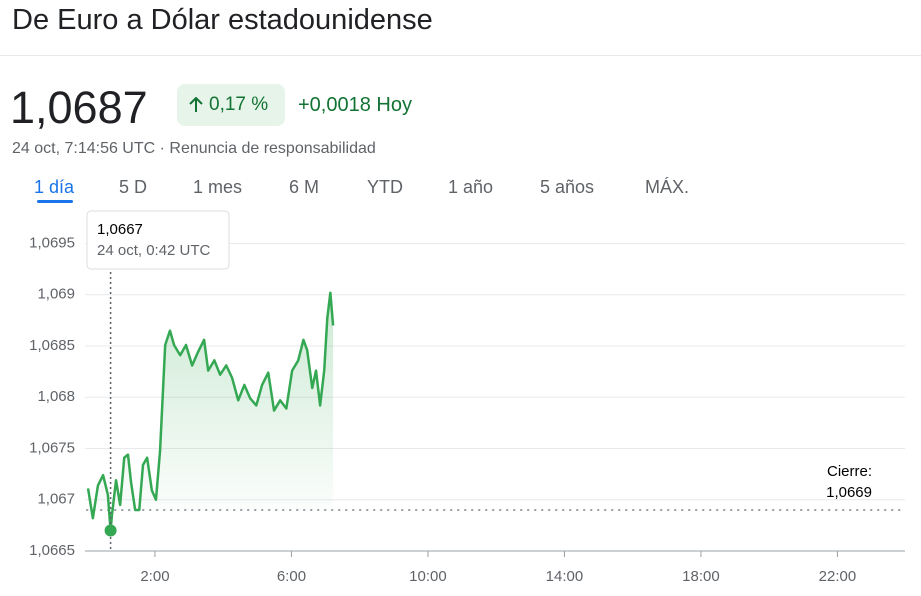 This screenshot has width=921, height=596. I want to click on y-tick-label: 1,067, so click(56, 499).